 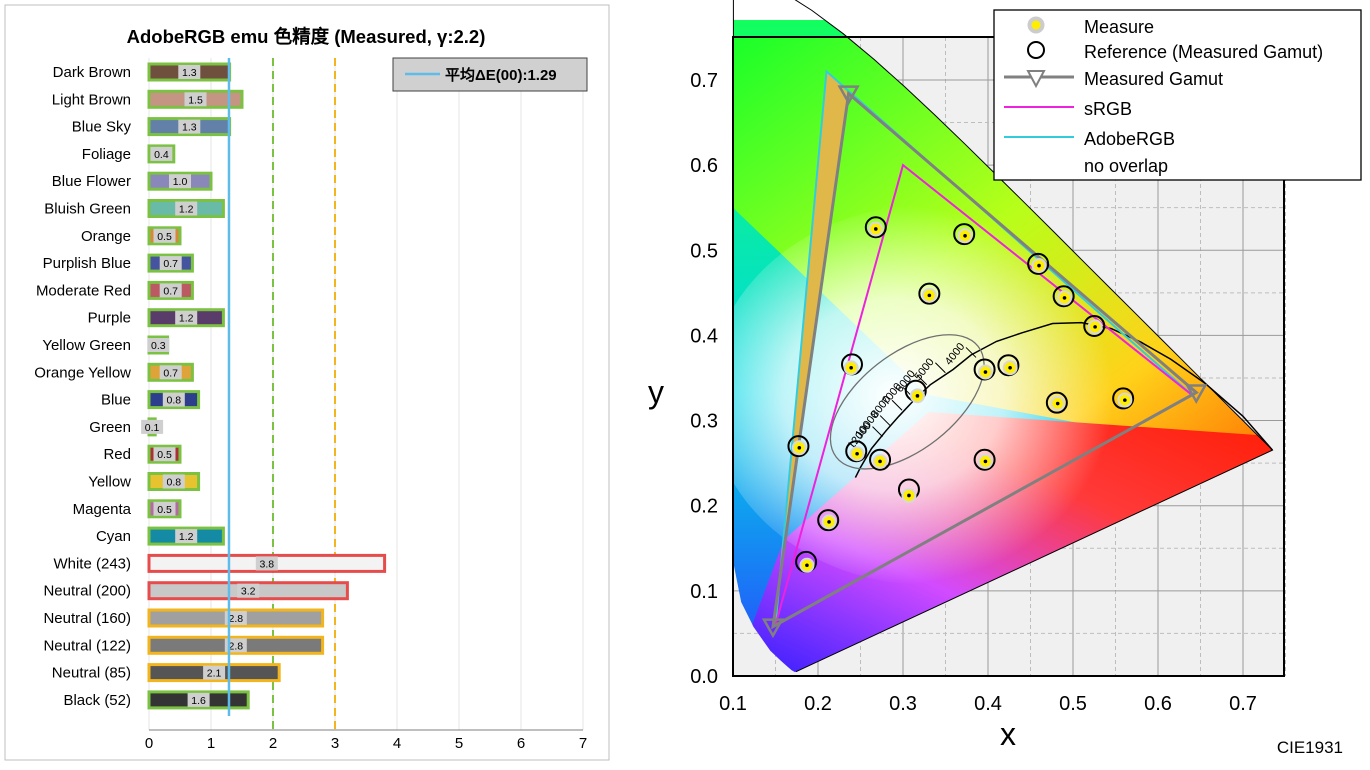 What do you see at coordinates (158, 346) in the screenshot?
I see `bar-value-label: 0.3` at bounding box center [158, 346].